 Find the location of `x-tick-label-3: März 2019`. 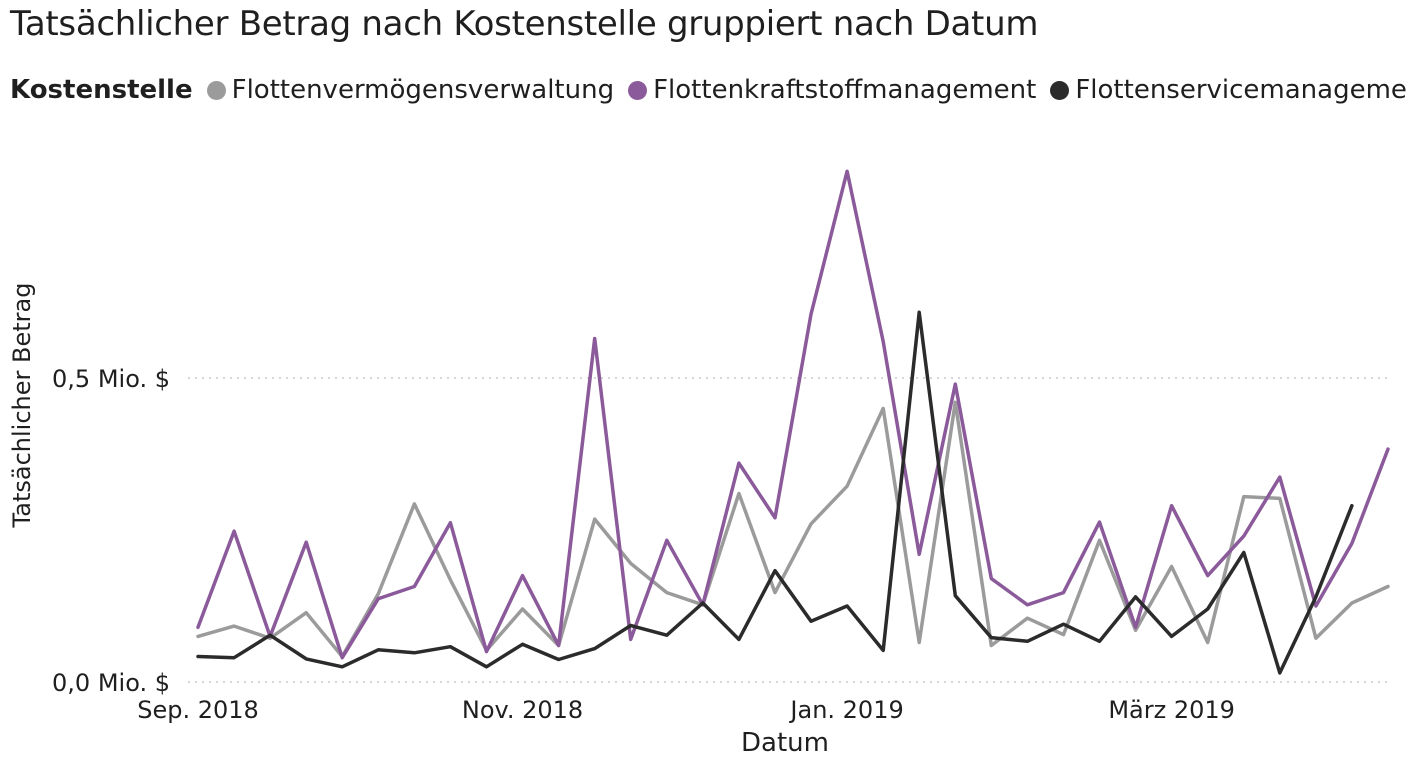

x-tick-label-3: März 2019 is located at coordinates (1171, 710).